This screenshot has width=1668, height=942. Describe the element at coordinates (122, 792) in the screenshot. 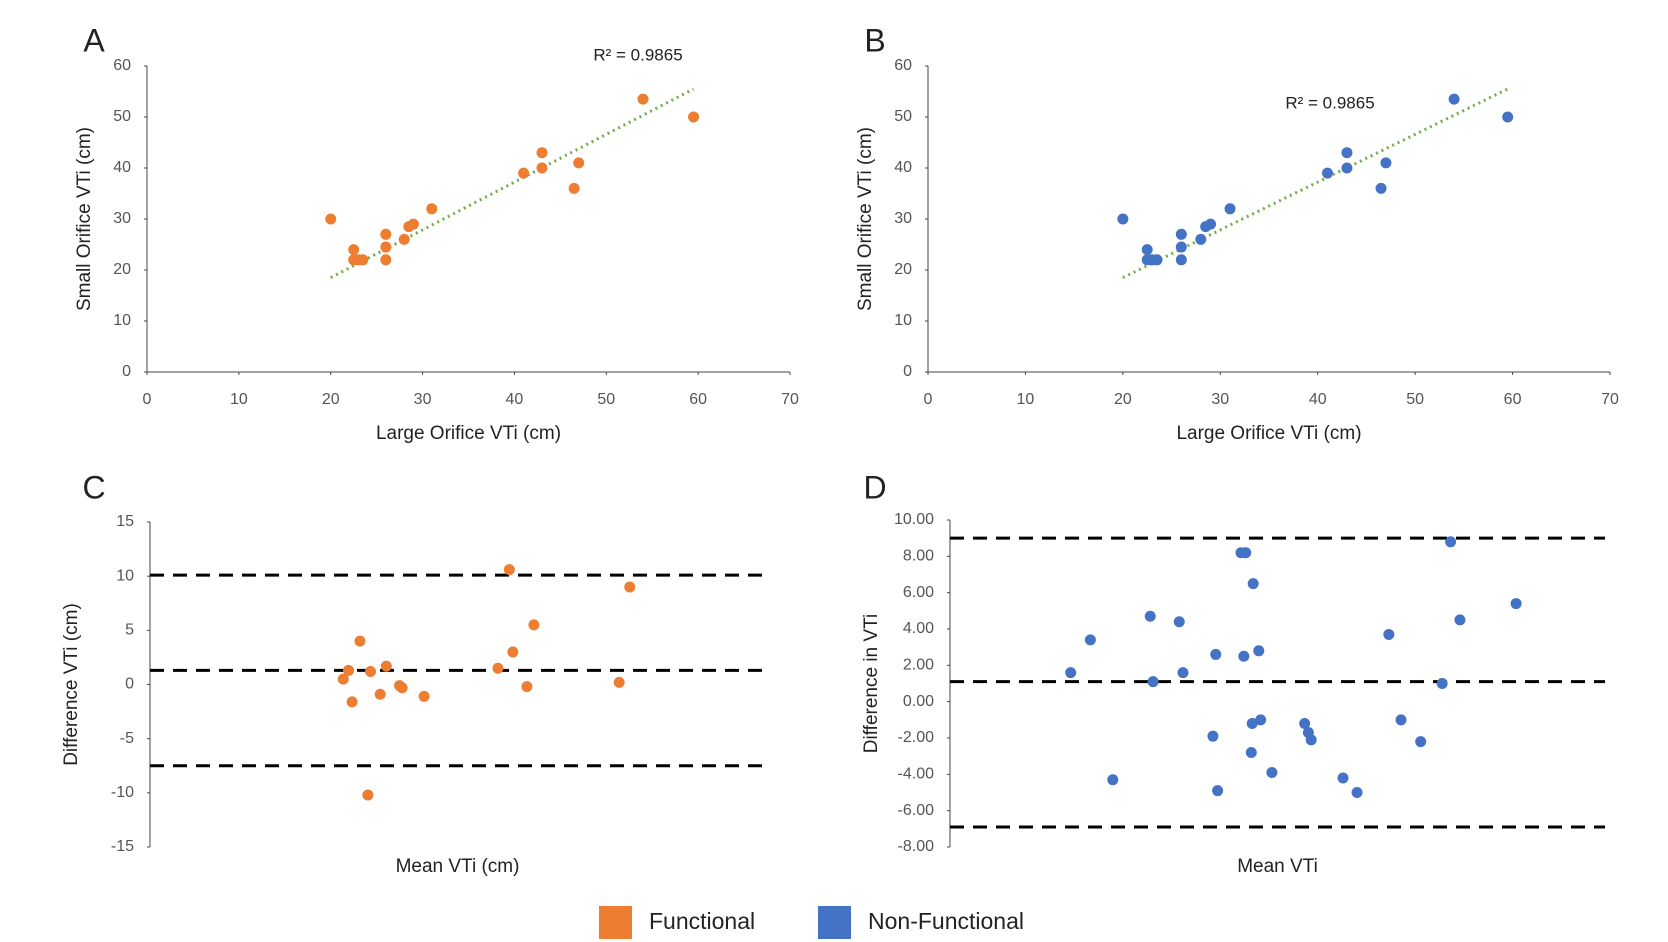

I see `y-tick-label: -10` at that location.